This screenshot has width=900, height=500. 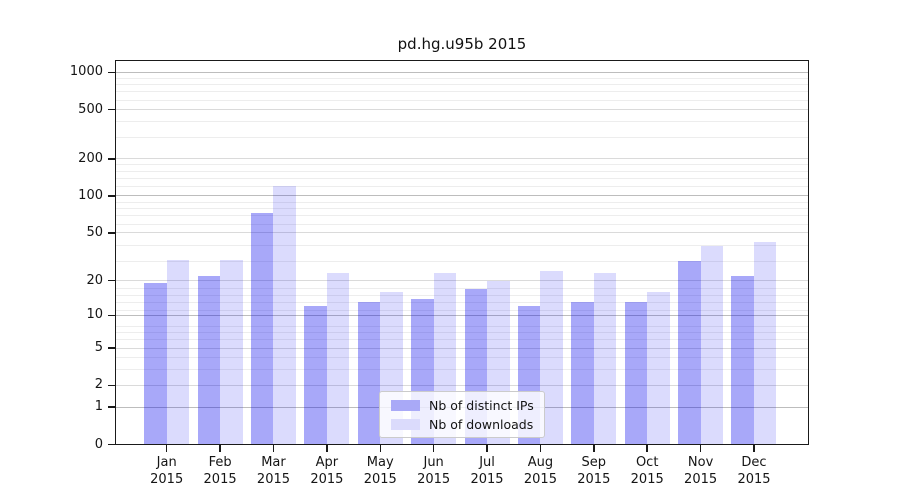 What do you see at coordinates (467, 424) in the screenshot?
I see `legend-entry-downloads: Nb of downloads` at bounding box center [467, 424].